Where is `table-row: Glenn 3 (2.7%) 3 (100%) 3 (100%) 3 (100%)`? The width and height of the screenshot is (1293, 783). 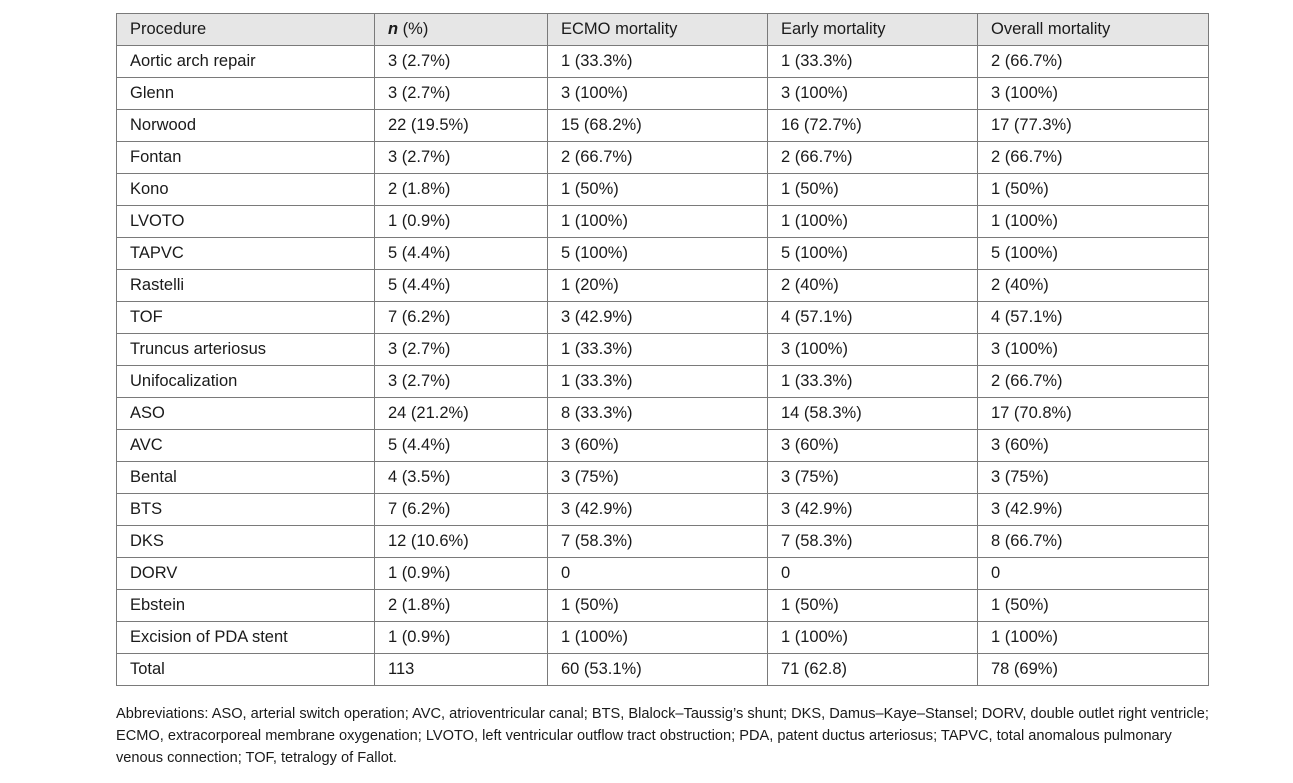 table-row: Glenn 3 (2.7%) 3 (100%) 3 (100%) 3 (100%) is located at coordinates (662, 93).